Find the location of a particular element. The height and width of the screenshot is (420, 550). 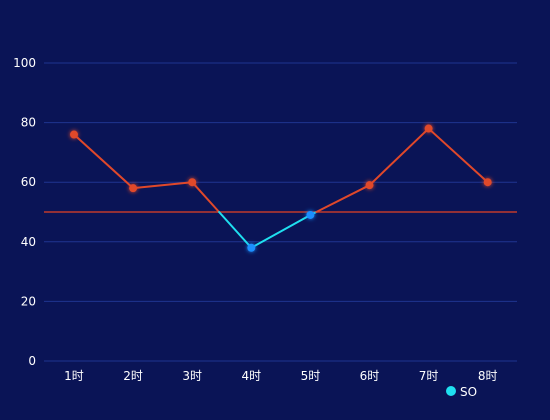

y-axis-tick-labels: 0 20 40 60 80 100 is located at coordinates (24, 212).